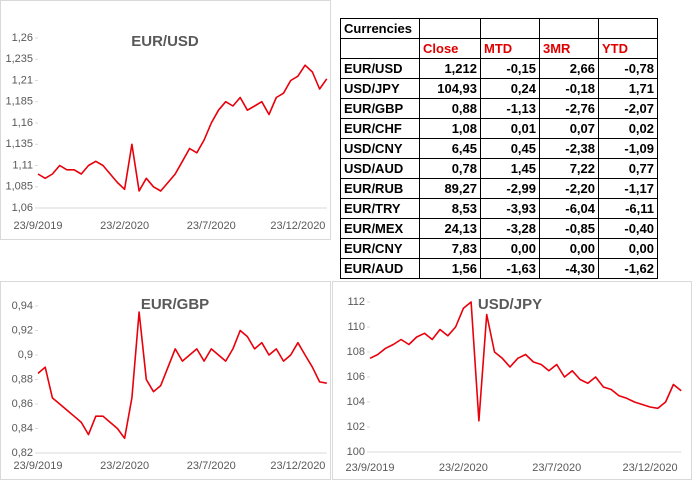 The image size is (692, 480). I want to click on cell: -1,62, so click(628, 268).